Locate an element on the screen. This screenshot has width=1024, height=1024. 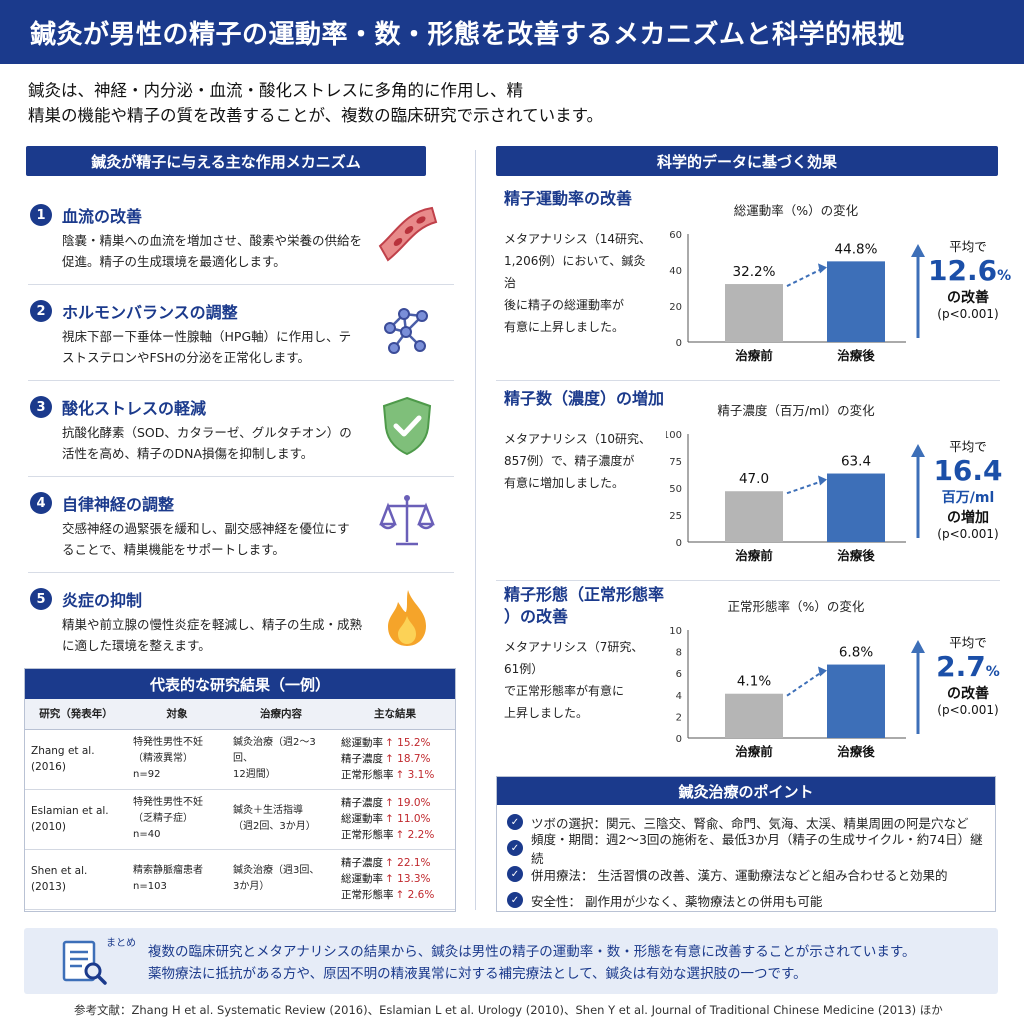
trend-arrow-head is located at coordinates (822, 268).